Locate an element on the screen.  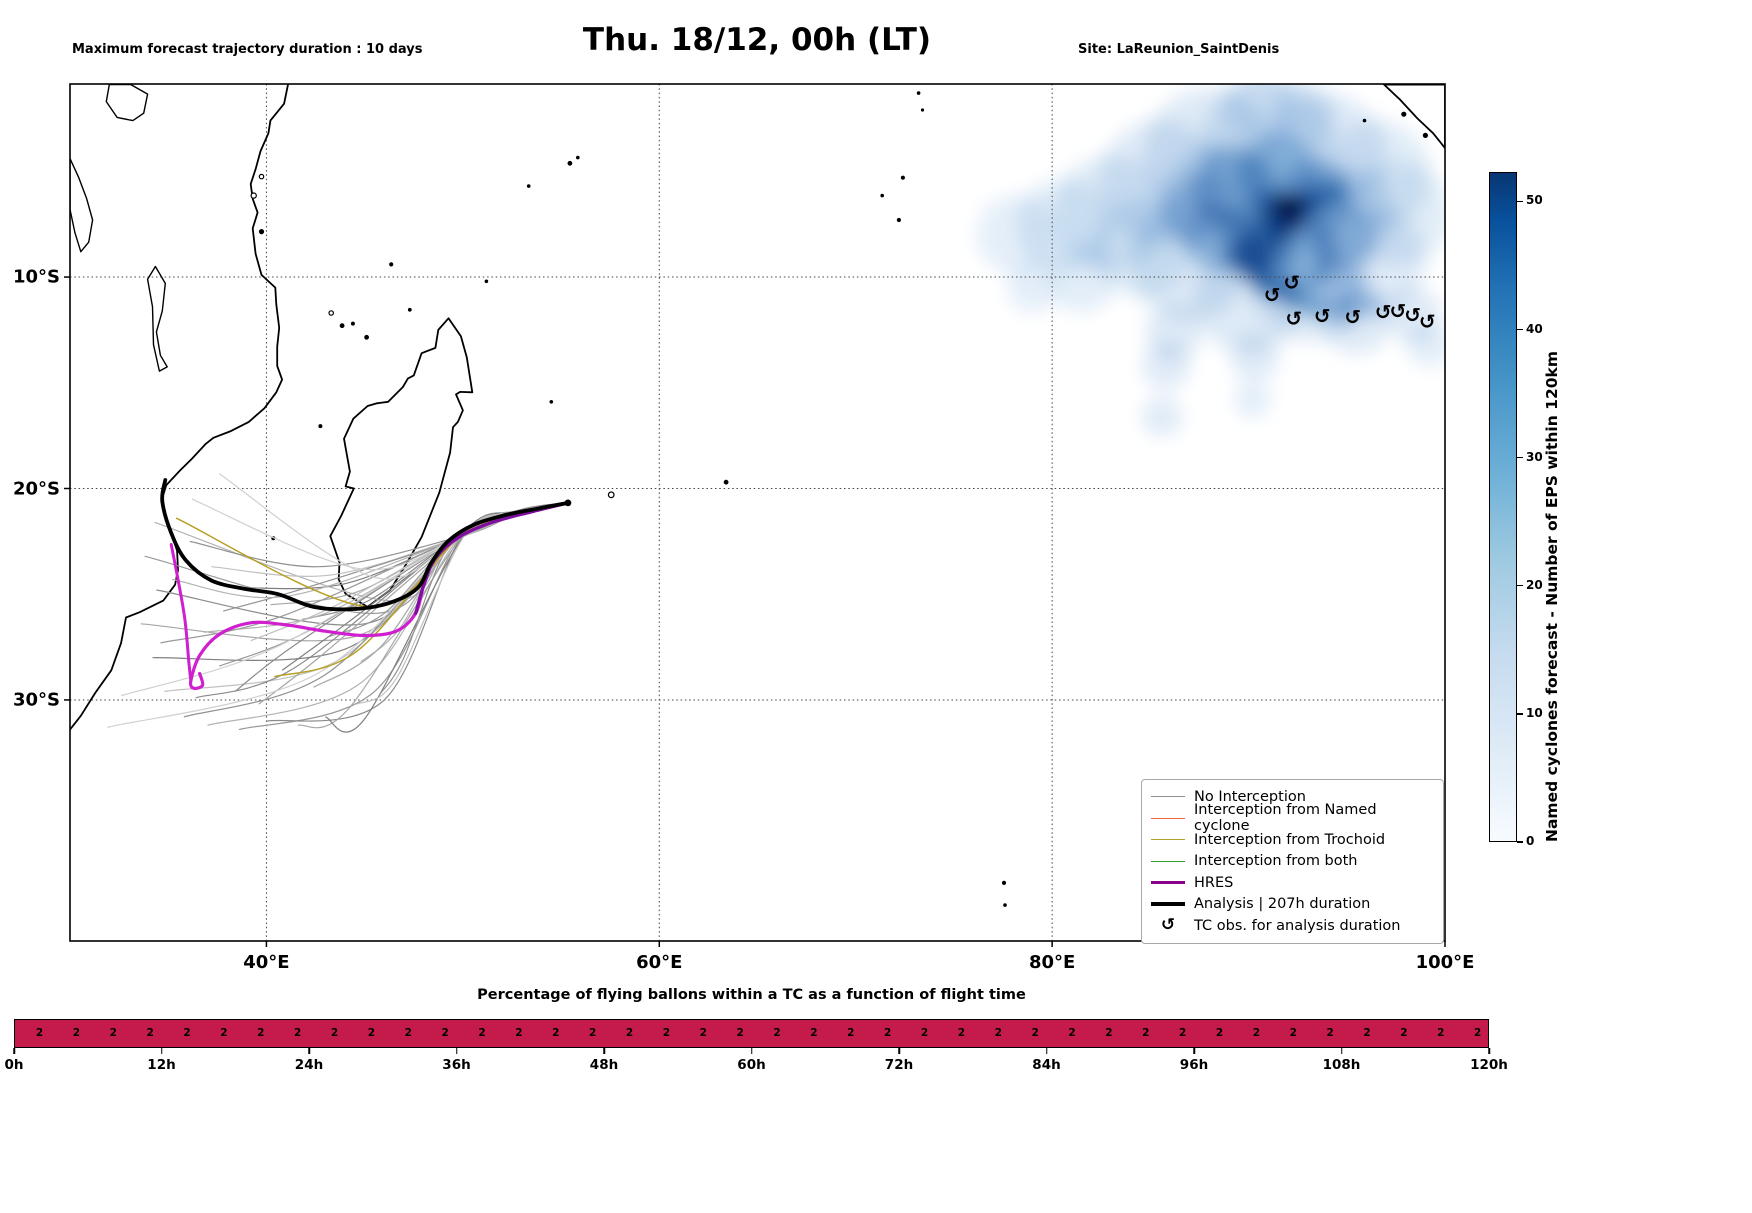
bottom-axis-tick-label: 0h is located at coordinates (14, 1065).